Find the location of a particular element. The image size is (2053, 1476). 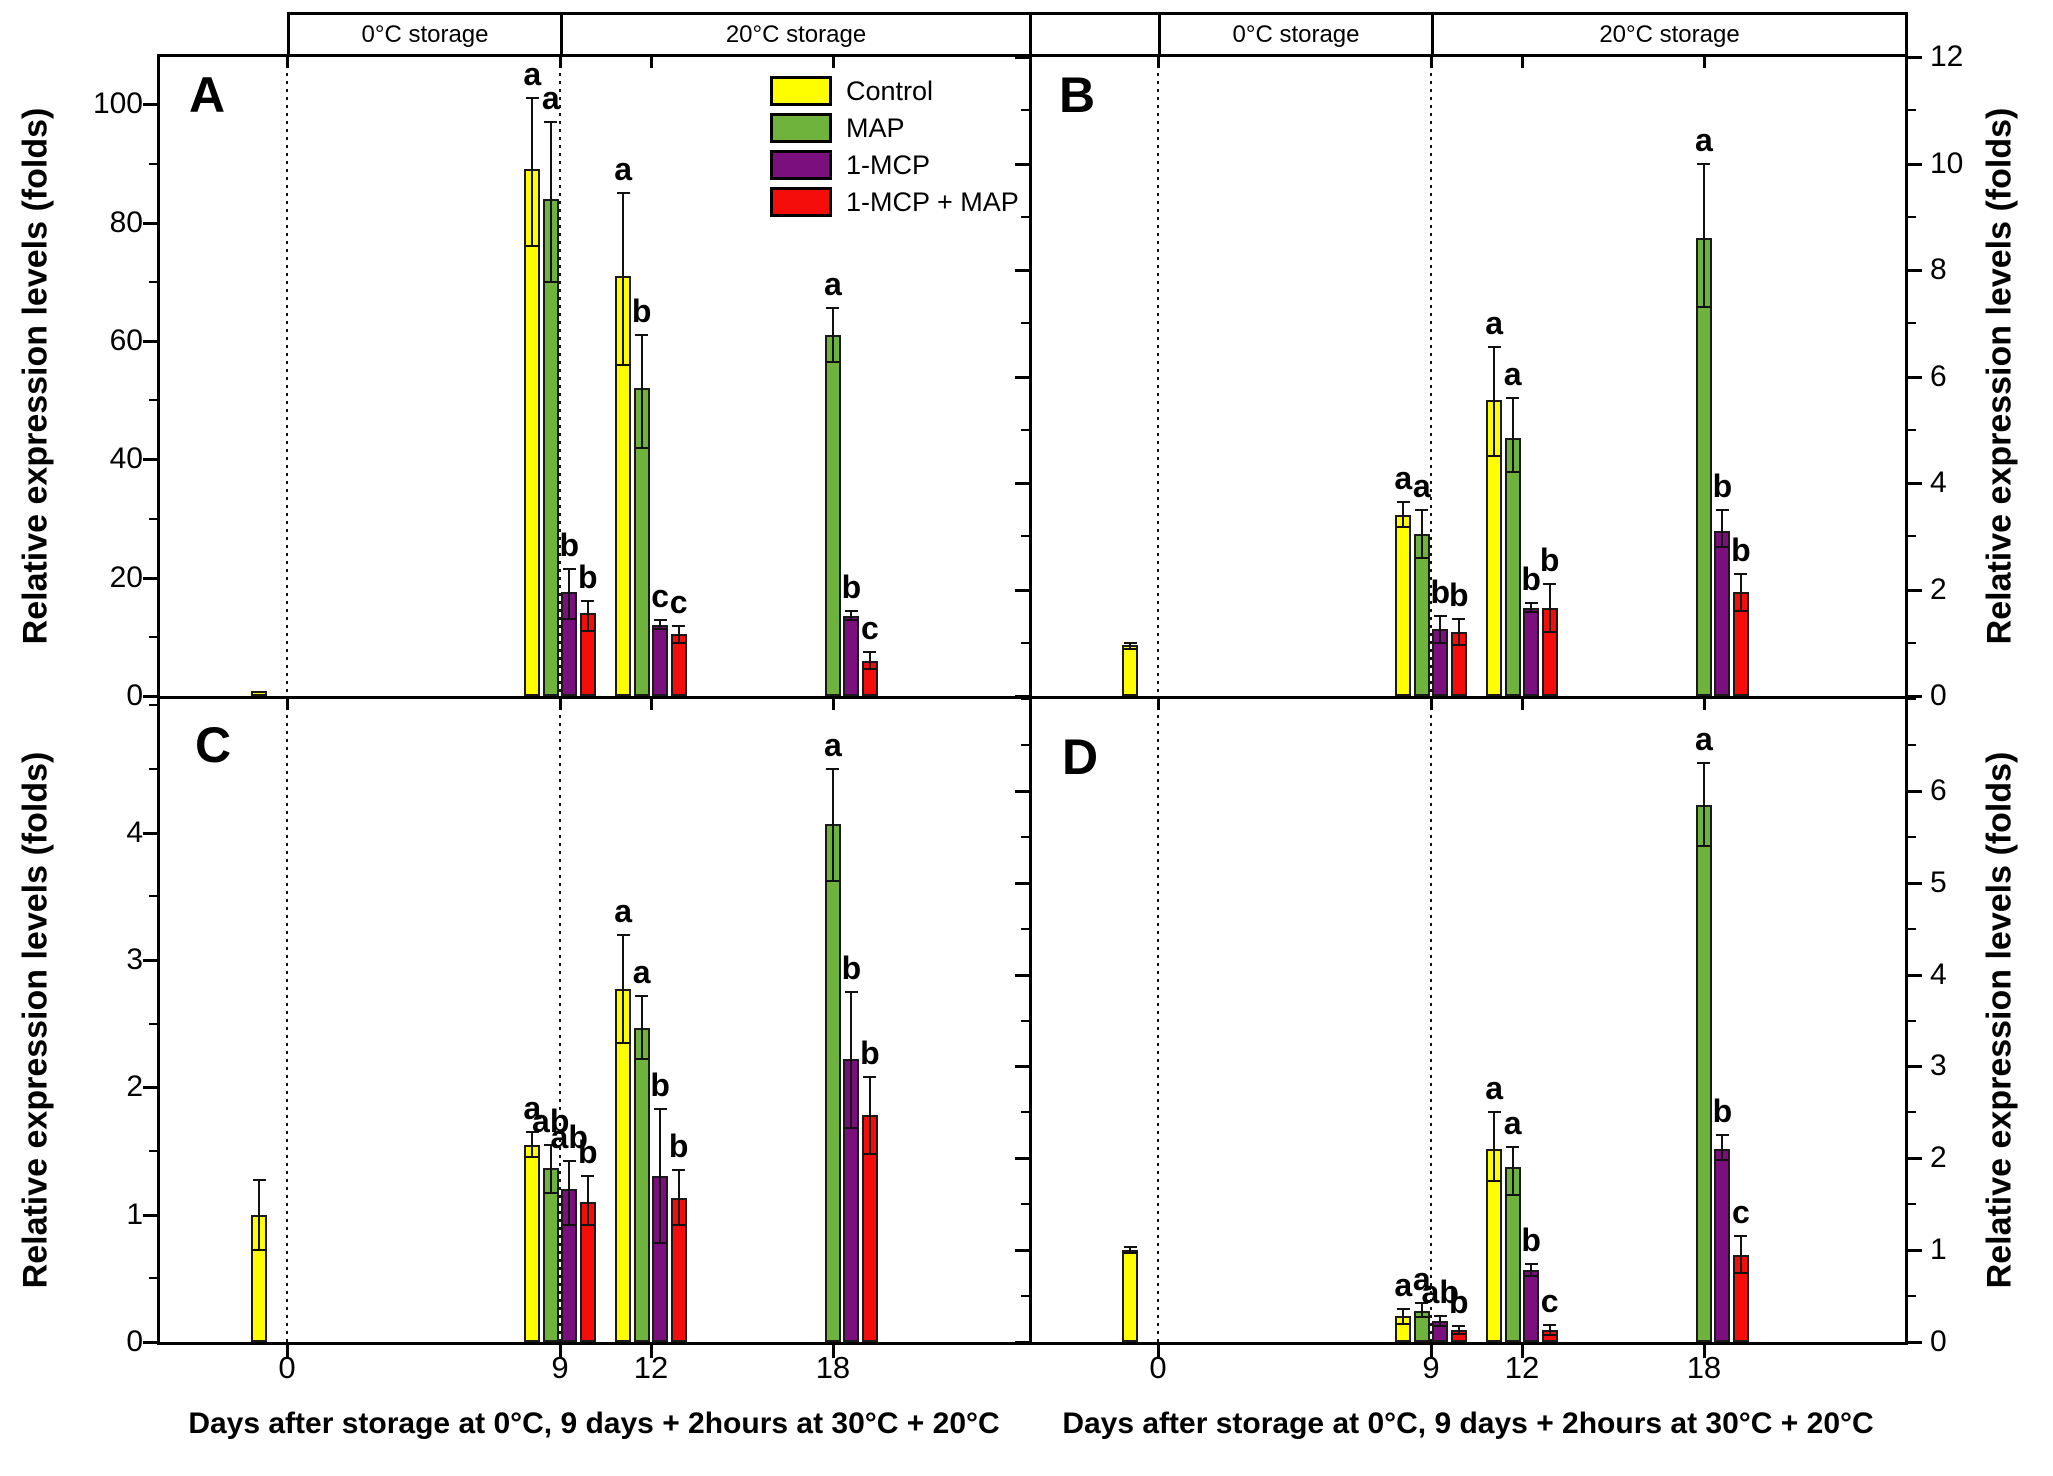

panel-C-y-minor-tick is located at coordinates (153, 705).